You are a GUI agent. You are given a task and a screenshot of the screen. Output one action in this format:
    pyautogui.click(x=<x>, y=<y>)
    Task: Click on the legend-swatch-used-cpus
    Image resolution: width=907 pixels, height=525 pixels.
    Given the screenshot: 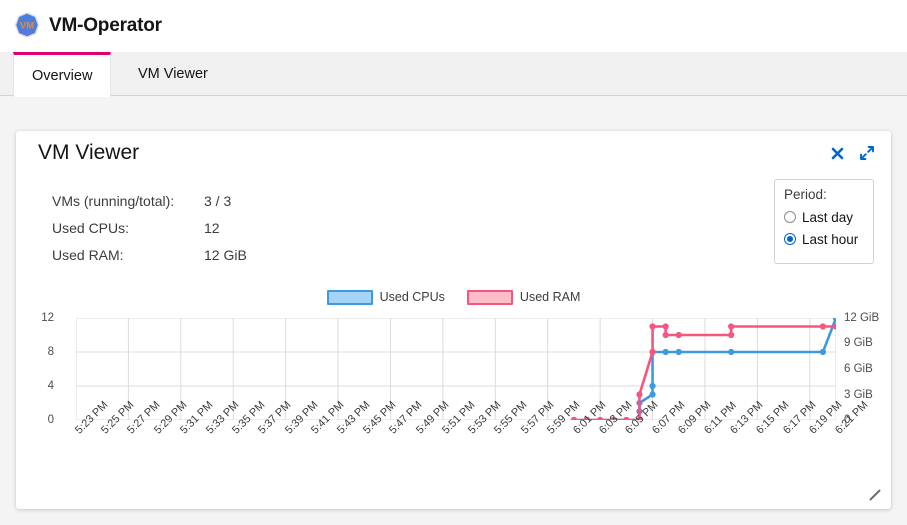 What is the action you would take?
    pyautogui.click(x=349, y=297)
    